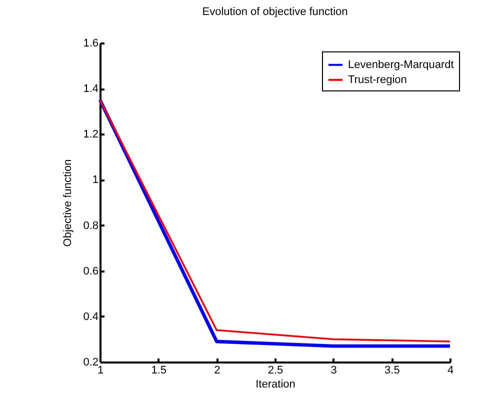  Describe the element at coordinates (90, 134) in the screenshot. I see `y-tick-label: 1.2` at that location.